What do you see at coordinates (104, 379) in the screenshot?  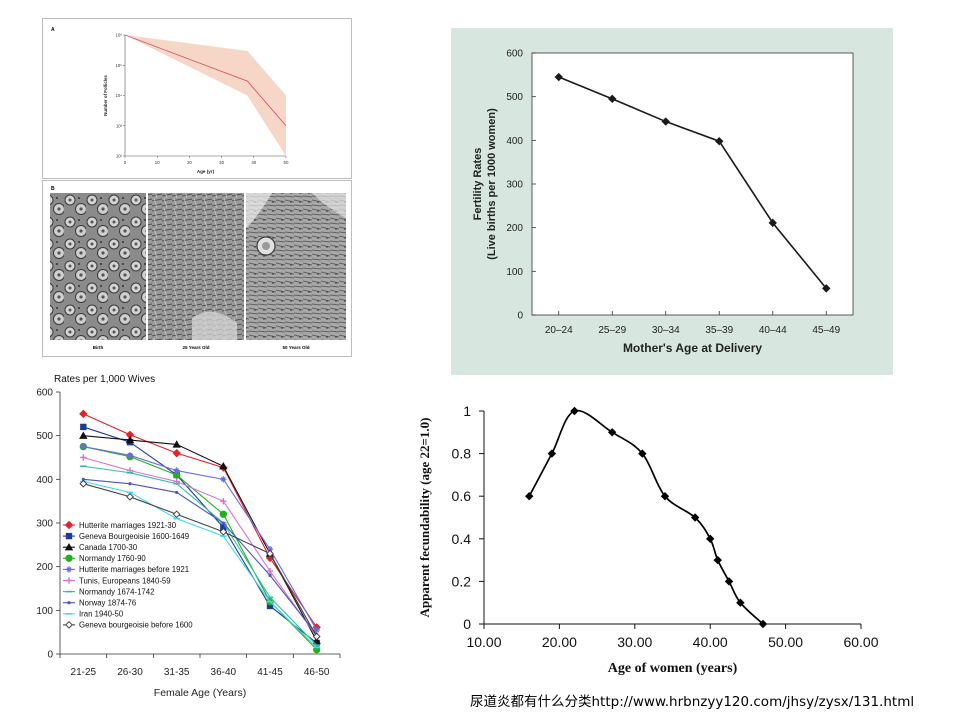 I see `rates-title: Rates per 1,000 Wives` at bounding box center [104, 379].